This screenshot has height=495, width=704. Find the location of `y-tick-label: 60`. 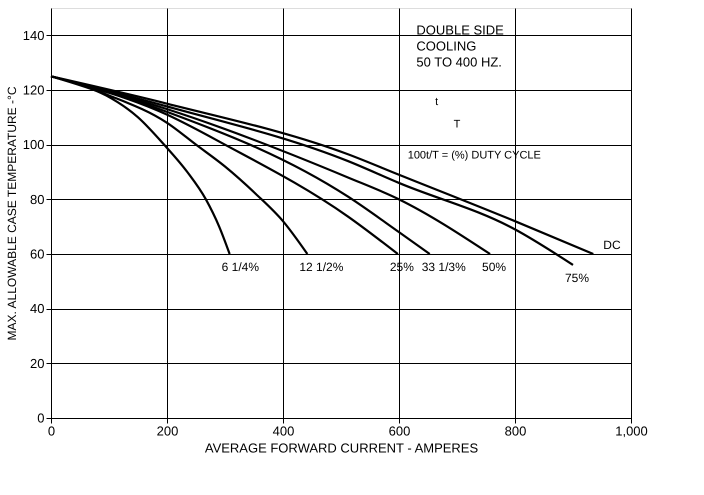

y-tick-label: 60 is located at coordinates (37, 254).